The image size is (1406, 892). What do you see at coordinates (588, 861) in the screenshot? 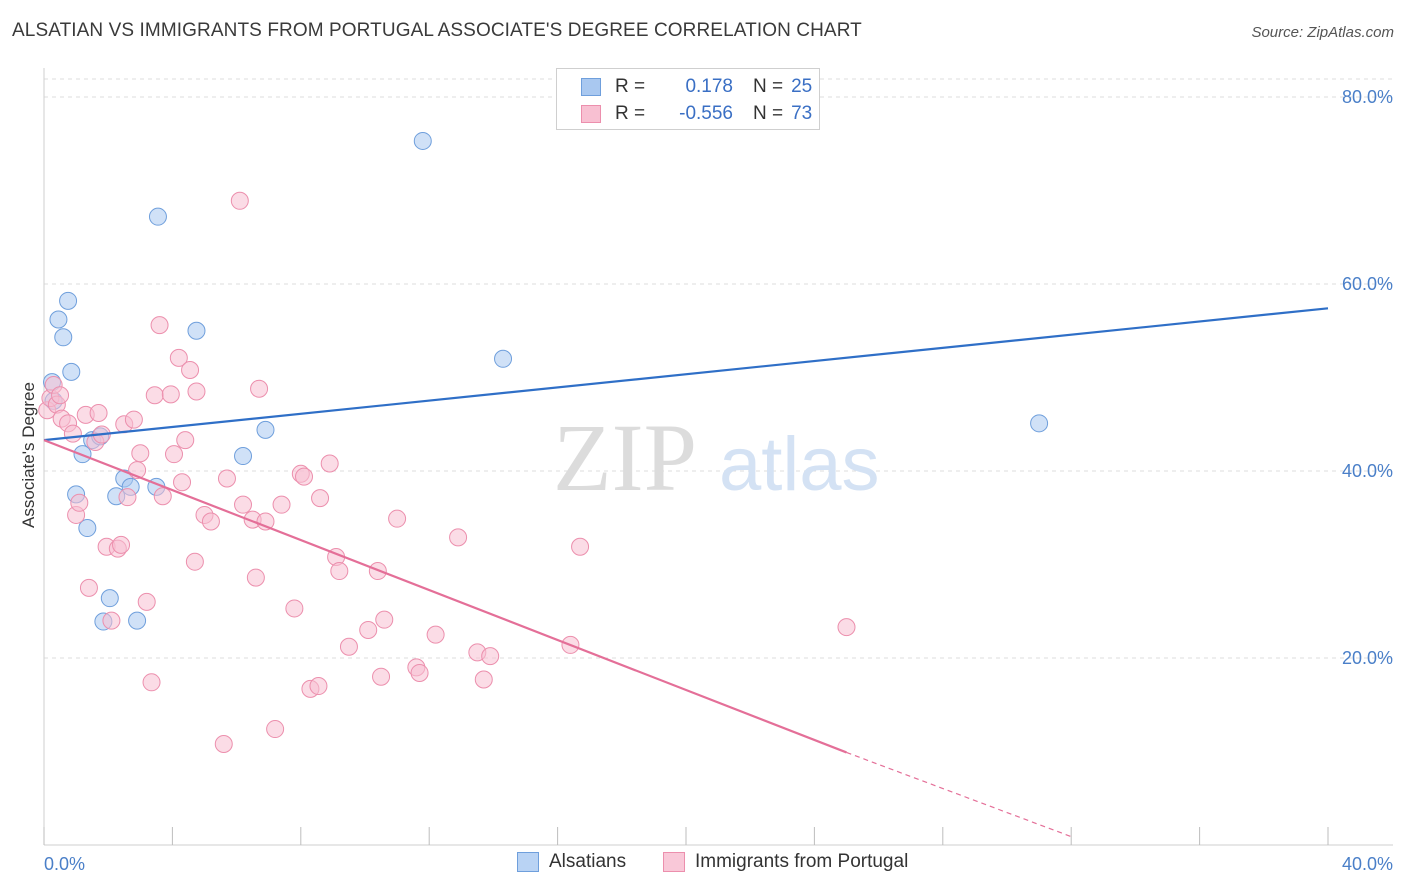
I see `legend-label-alsatians: Alsatians` at bounding box center [588, 861].